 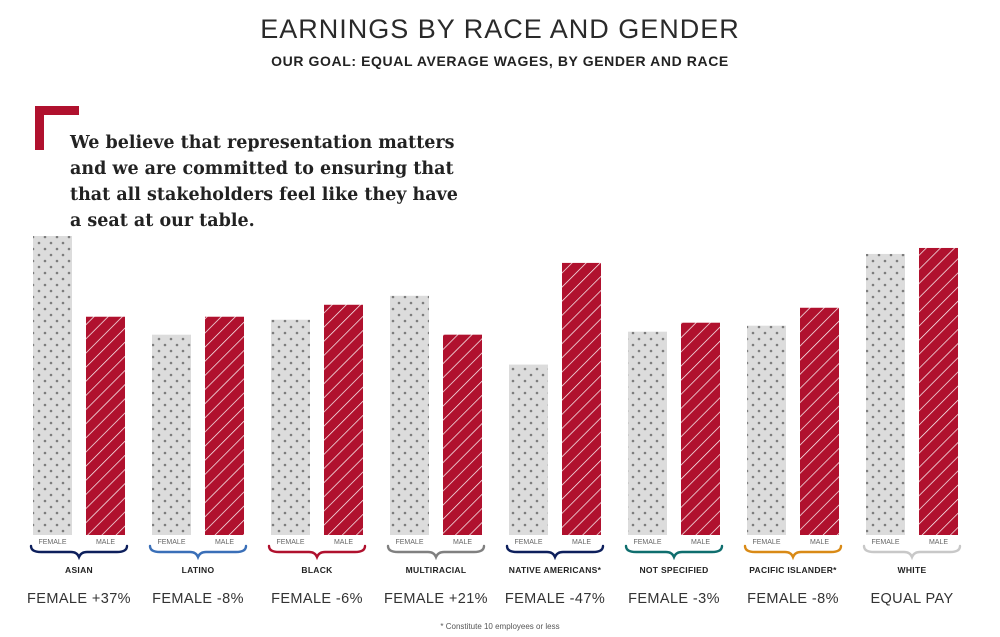 I want to click on category-label: MULTIRACIAL, so click(x=436, y=570).